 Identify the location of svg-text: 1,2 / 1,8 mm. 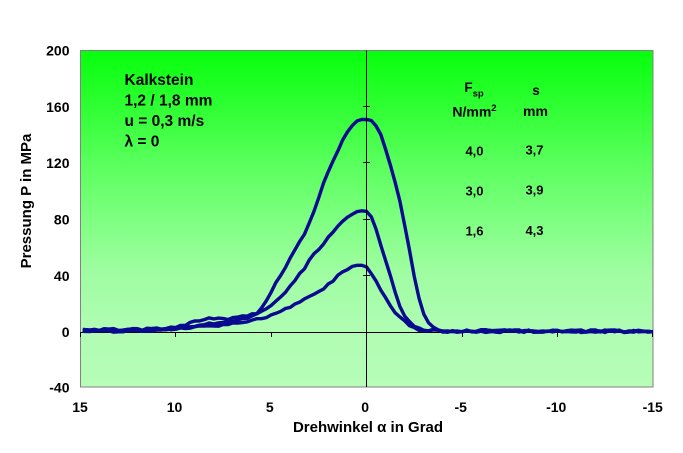
(169, 101).